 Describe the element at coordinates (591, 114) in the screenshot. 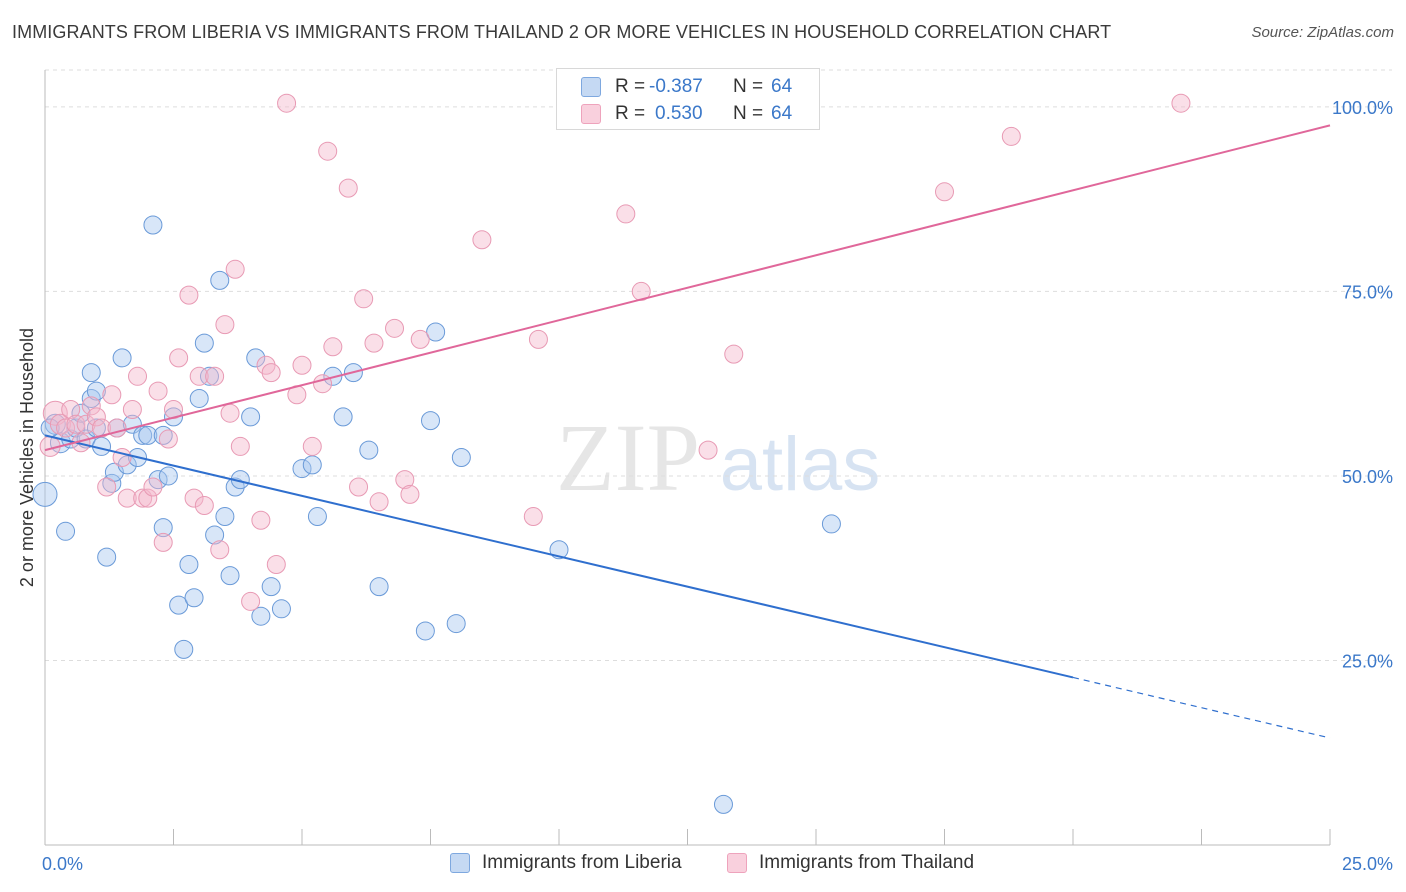

I see `thailand-swatch` at that location.